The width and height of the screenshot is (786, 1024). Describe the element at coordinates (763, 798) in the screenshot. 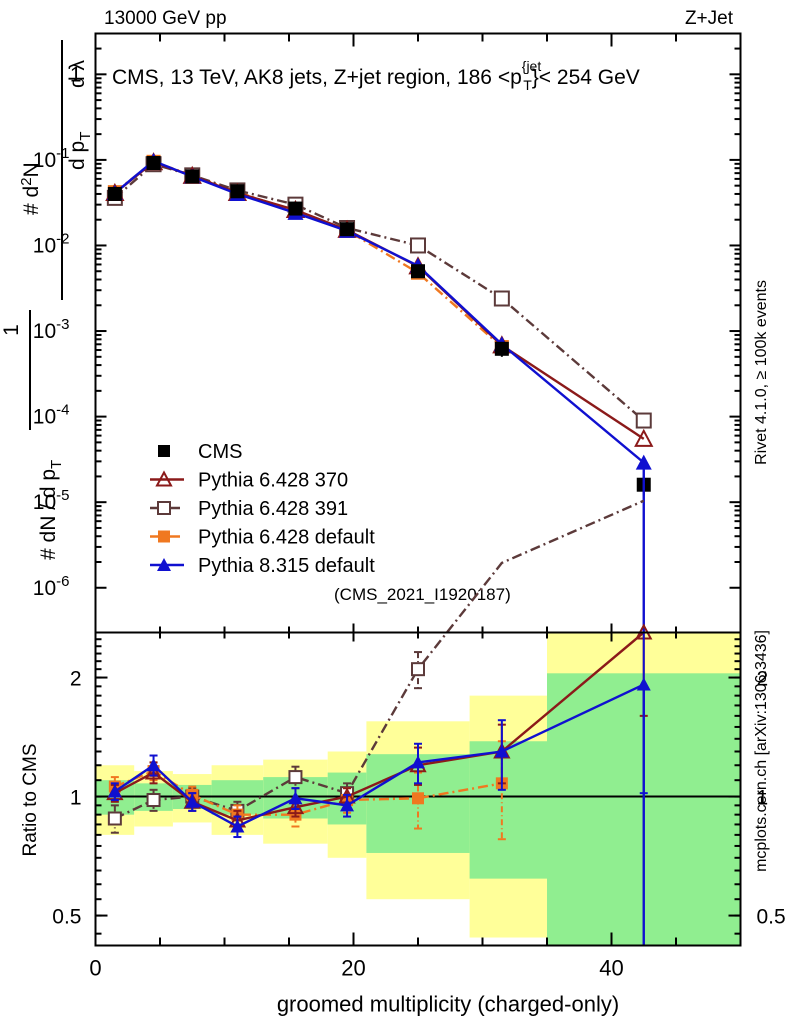

I see `ratio-ytick-label-right: 1` at that location.